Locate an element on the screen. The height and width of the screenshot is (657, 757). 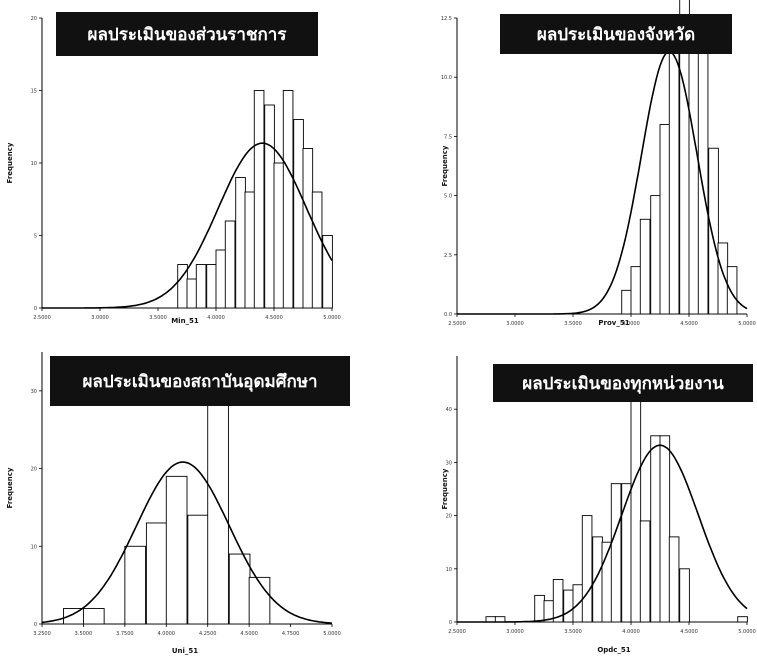
y-tick-label: 12.5 is located at coordinates (446, 19).